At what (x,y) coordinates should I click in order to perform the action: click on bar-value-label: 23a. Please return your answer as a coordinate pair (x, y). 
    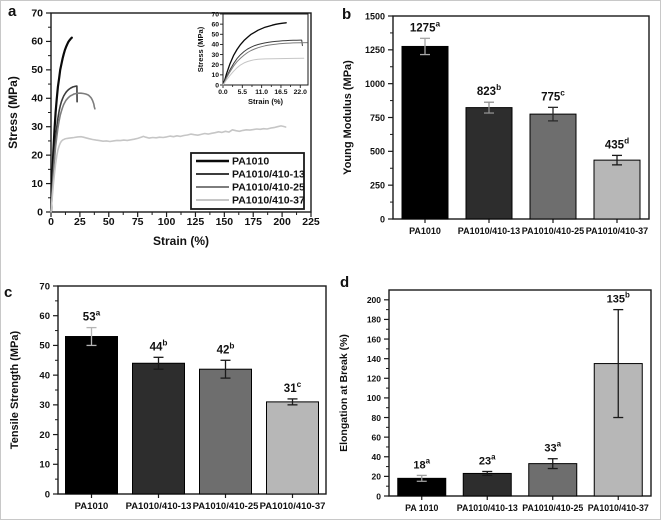
    Looking at the image, I should click on (487, 459).